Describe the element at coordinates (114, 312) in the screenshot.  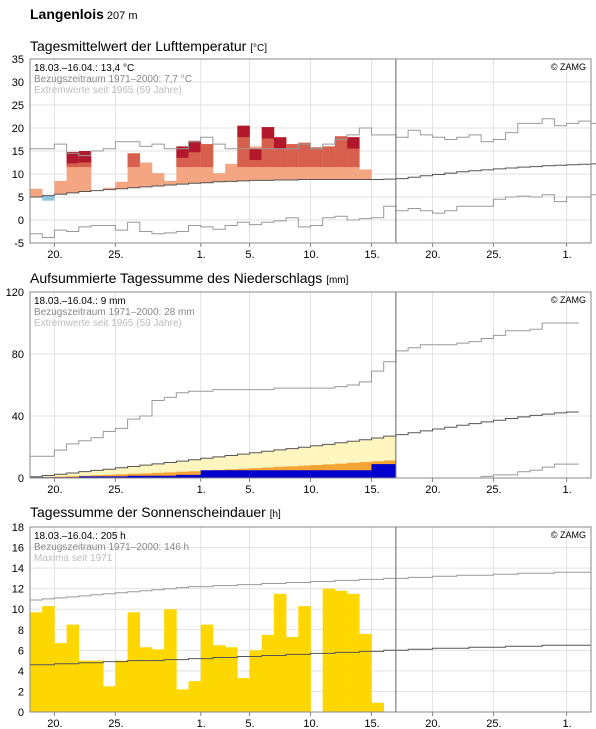
I see `precipitation-info-line: Bezugszeitraum 1971–2000: 28 mm` at that location.